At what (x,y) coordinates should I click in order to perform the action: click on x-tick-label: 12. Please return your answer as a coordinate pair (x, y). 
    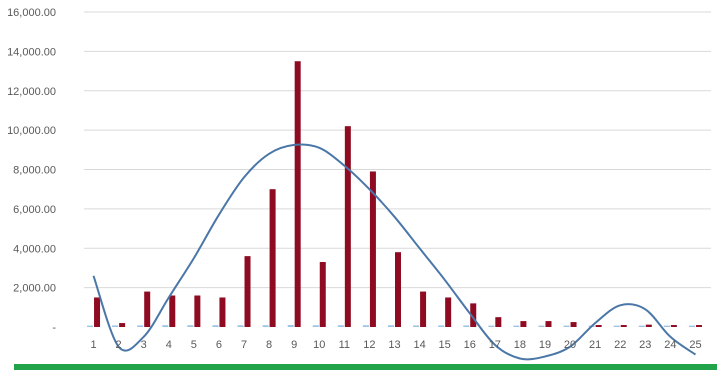
    Looking at the image, I should click on (369, 345).